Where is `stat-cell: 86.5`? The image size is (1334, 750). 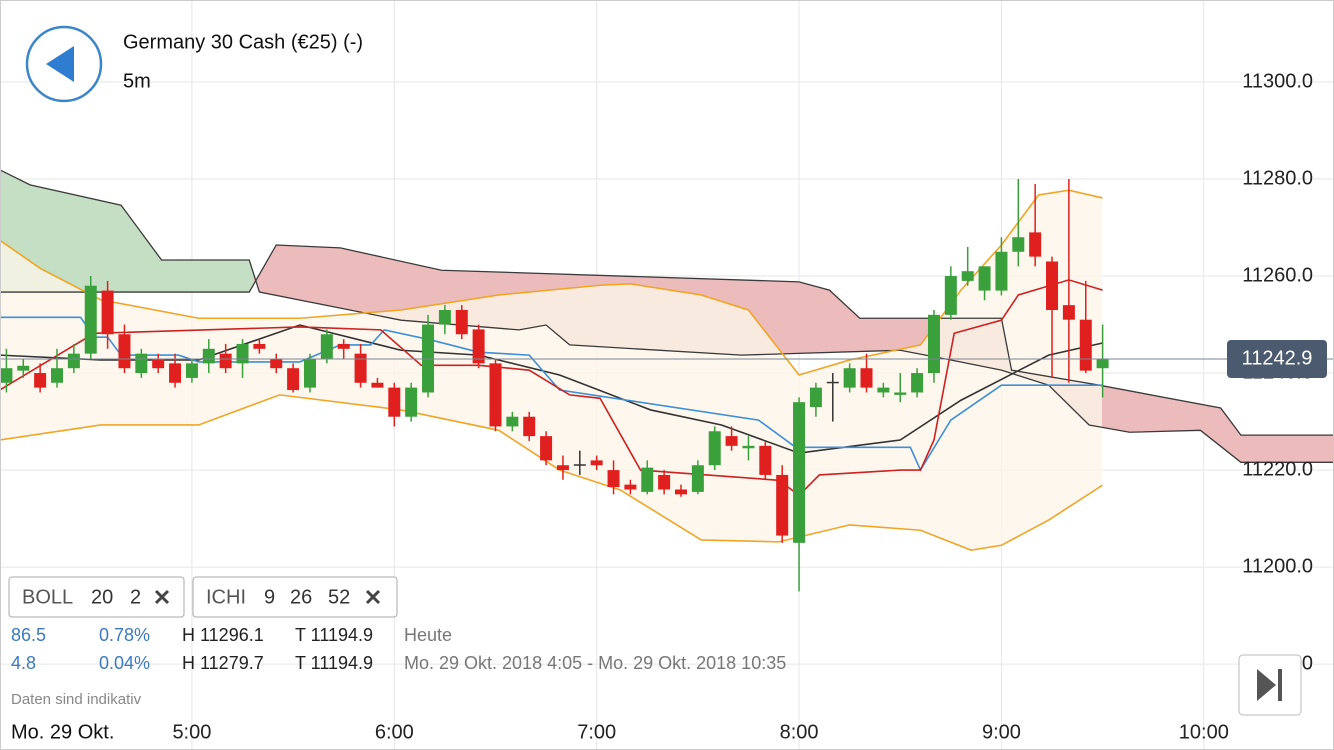 stat-cell: 86.5 is located at coordinates (28, 635).